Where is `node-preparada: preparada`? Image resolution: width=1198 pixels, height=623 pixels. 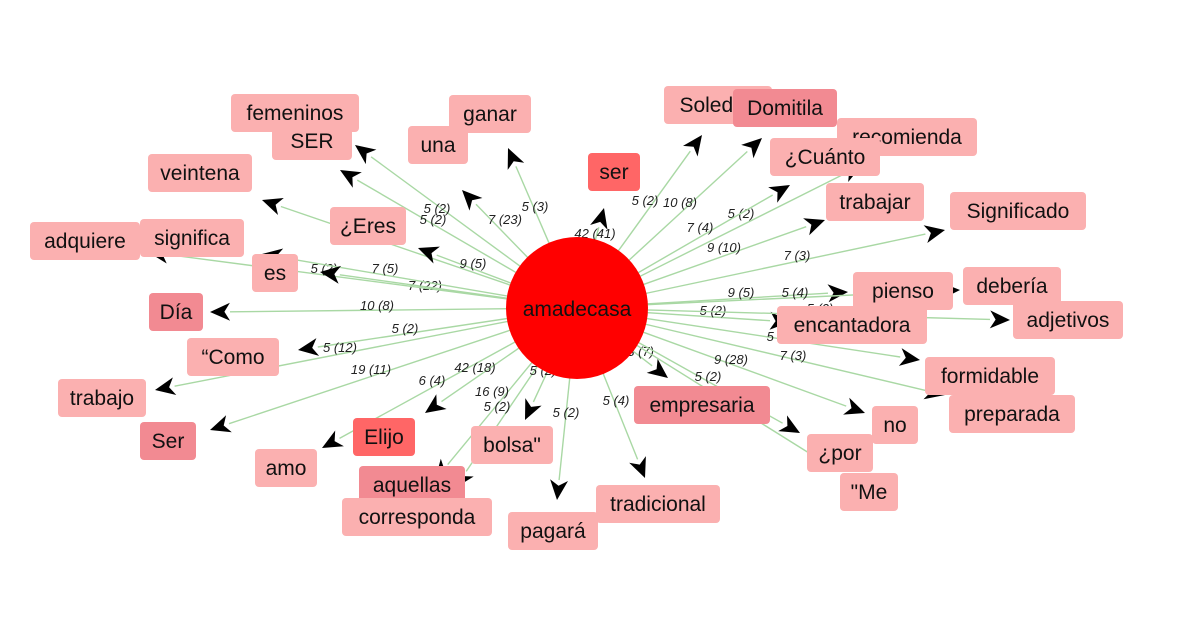
node-preparada: preparada is located at coordinates (1012, 414).